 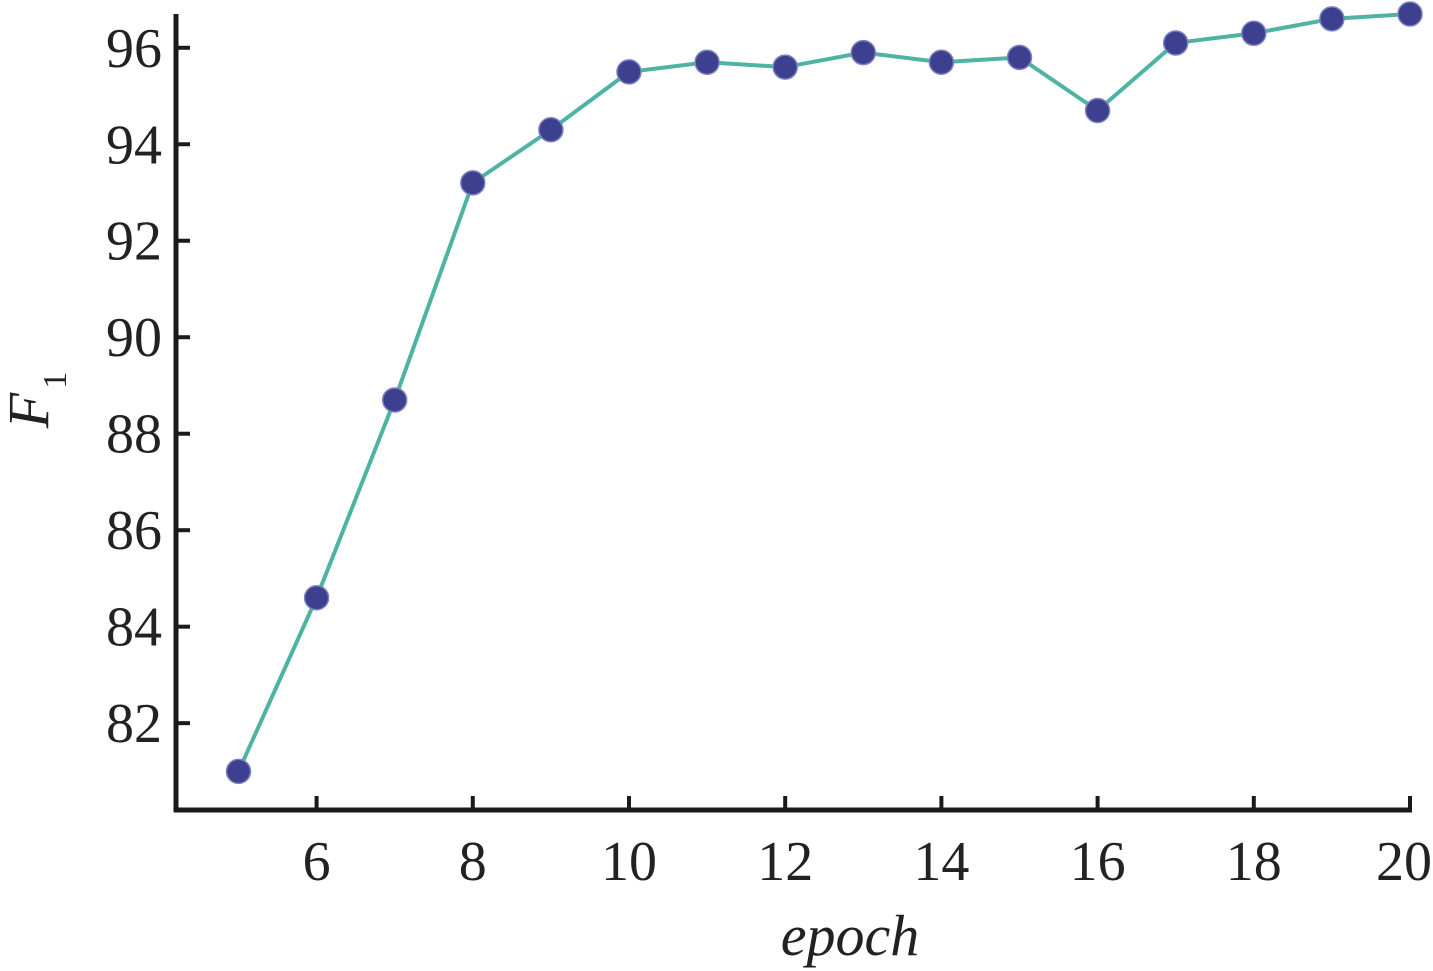 I want to click on x-tick-label: 14, so click(x=941, y=862).